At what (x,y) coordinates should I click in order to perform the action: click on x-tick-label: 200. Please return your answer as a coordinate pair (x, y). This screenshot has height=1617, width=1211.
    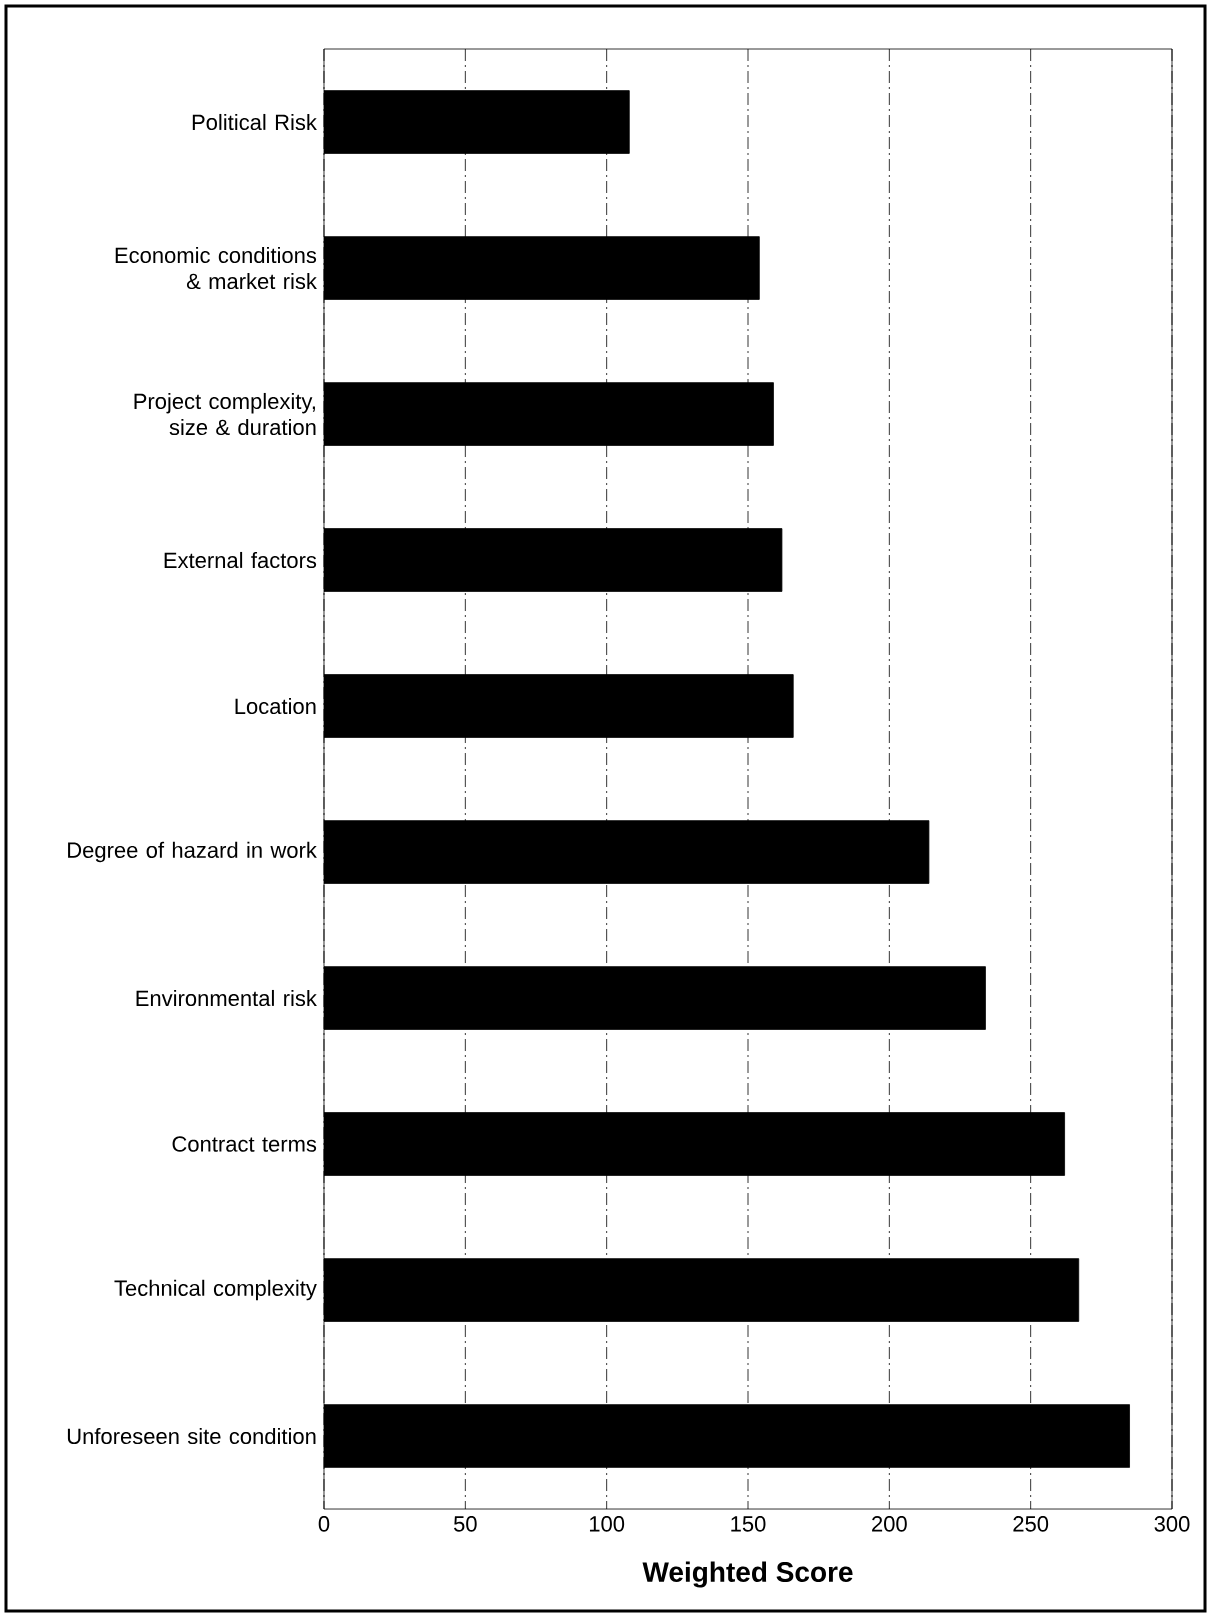
    Looking at the image, I should click on (889, 1524).